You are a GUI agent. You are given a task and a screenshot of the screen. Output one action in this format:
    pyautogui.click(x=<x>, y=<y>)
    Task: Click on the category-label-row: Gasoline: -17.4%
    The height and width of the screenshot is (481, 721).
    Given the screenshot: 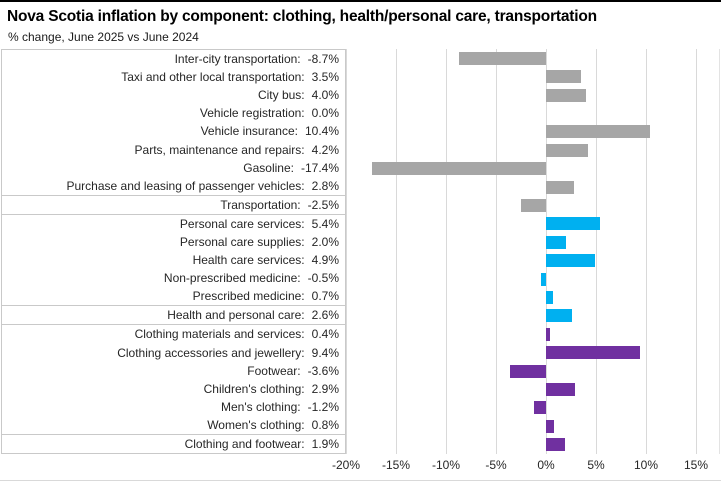 What is the action you would take?
    pyautogui.click(x=173, y=168)
    